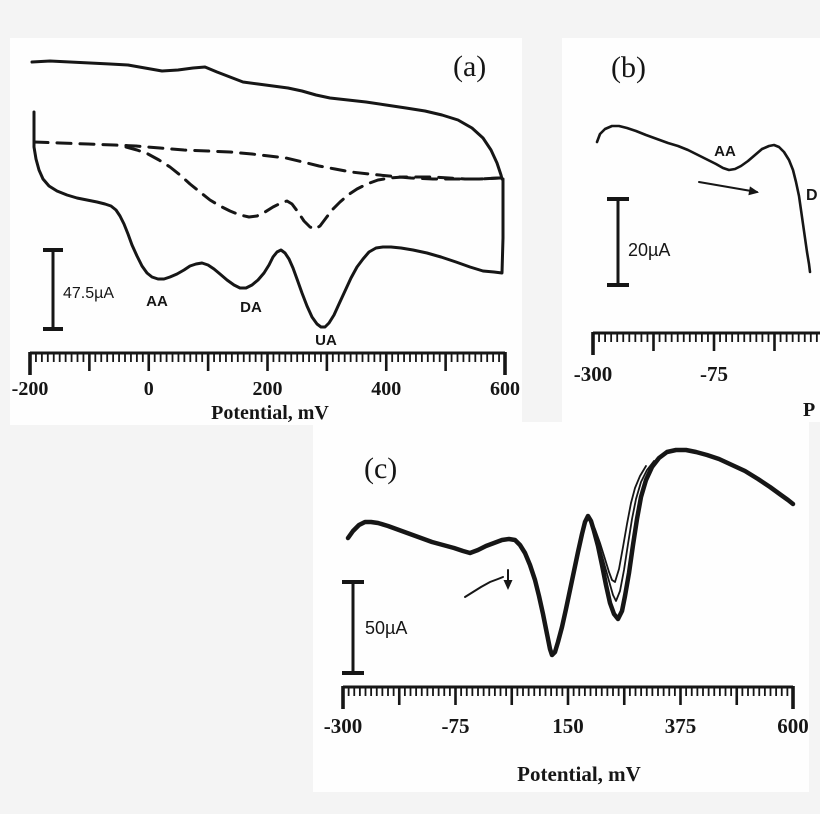  What do you see at coordinates (628, 67) in the screenshot?
I see `panel-b-tag: (b)` at bounding box center [628, 67].